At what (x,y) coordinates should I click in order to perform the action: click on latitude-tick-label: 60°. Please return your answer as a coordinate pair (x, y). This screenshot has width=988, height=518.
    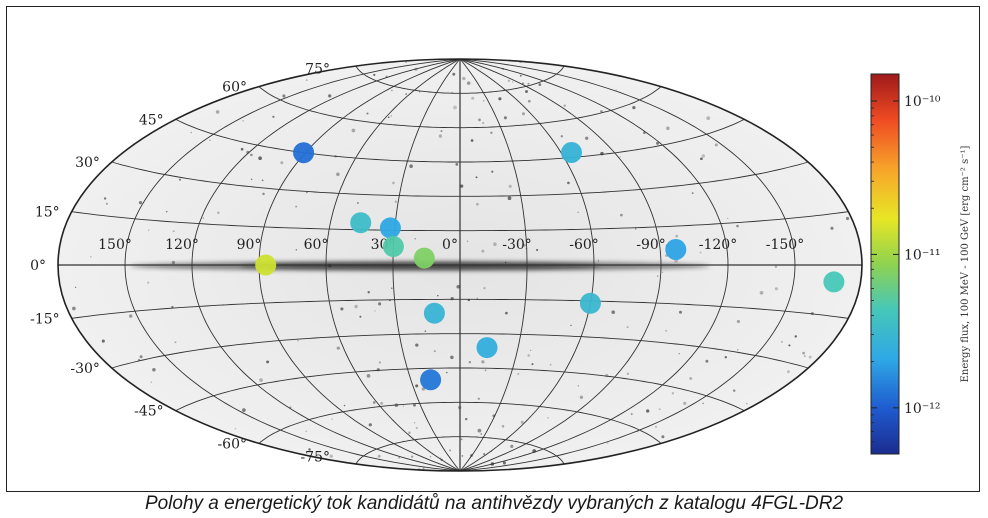
    Looking at the image, I should click on (234, 88).